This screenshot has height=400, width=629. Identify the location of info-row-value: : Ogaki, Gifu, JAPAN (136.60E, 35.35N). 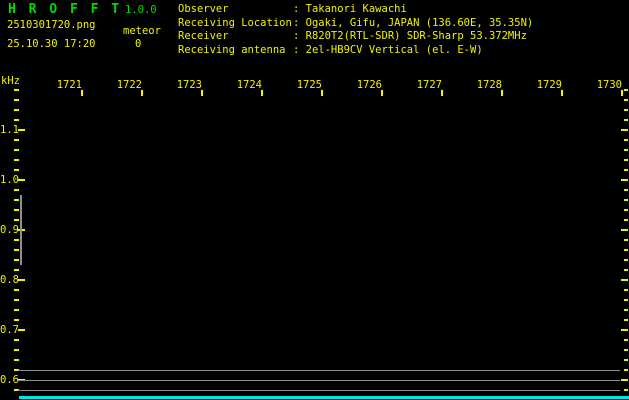
(413, 22).